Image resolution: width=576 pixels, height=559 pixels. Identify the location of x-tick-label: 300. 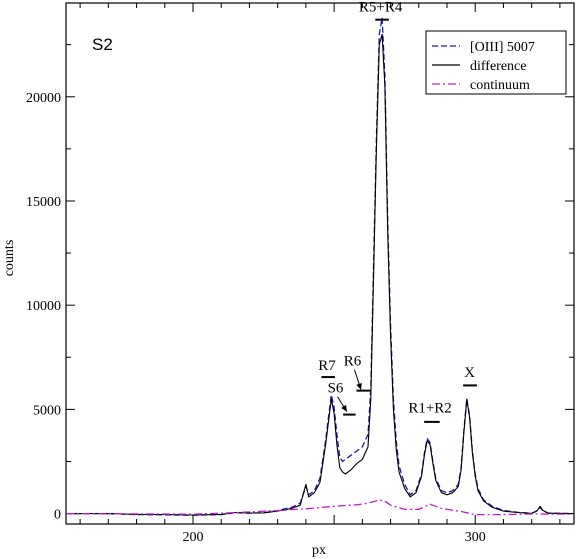
(475, 537).